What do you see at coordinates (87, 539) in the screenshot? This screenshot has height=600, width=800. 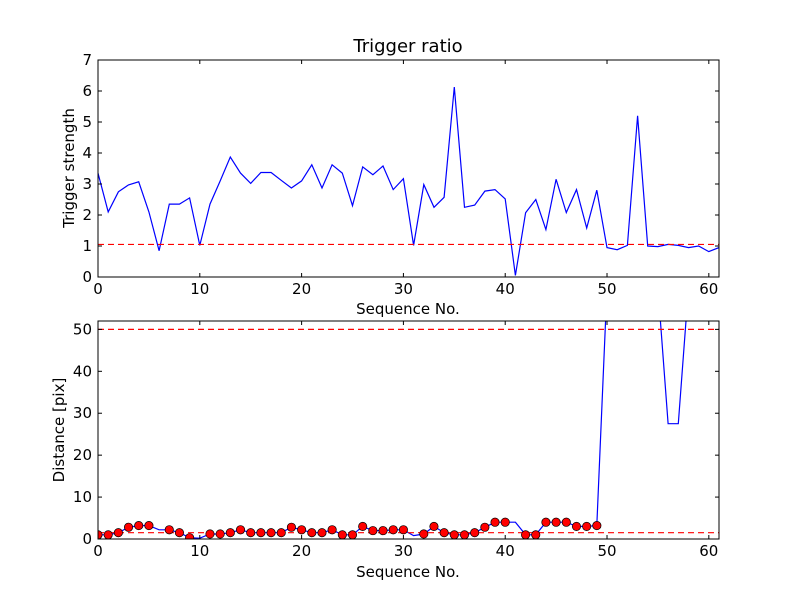 I see `bottom-y-tick-label: 0` at bounding box center [87, 539].